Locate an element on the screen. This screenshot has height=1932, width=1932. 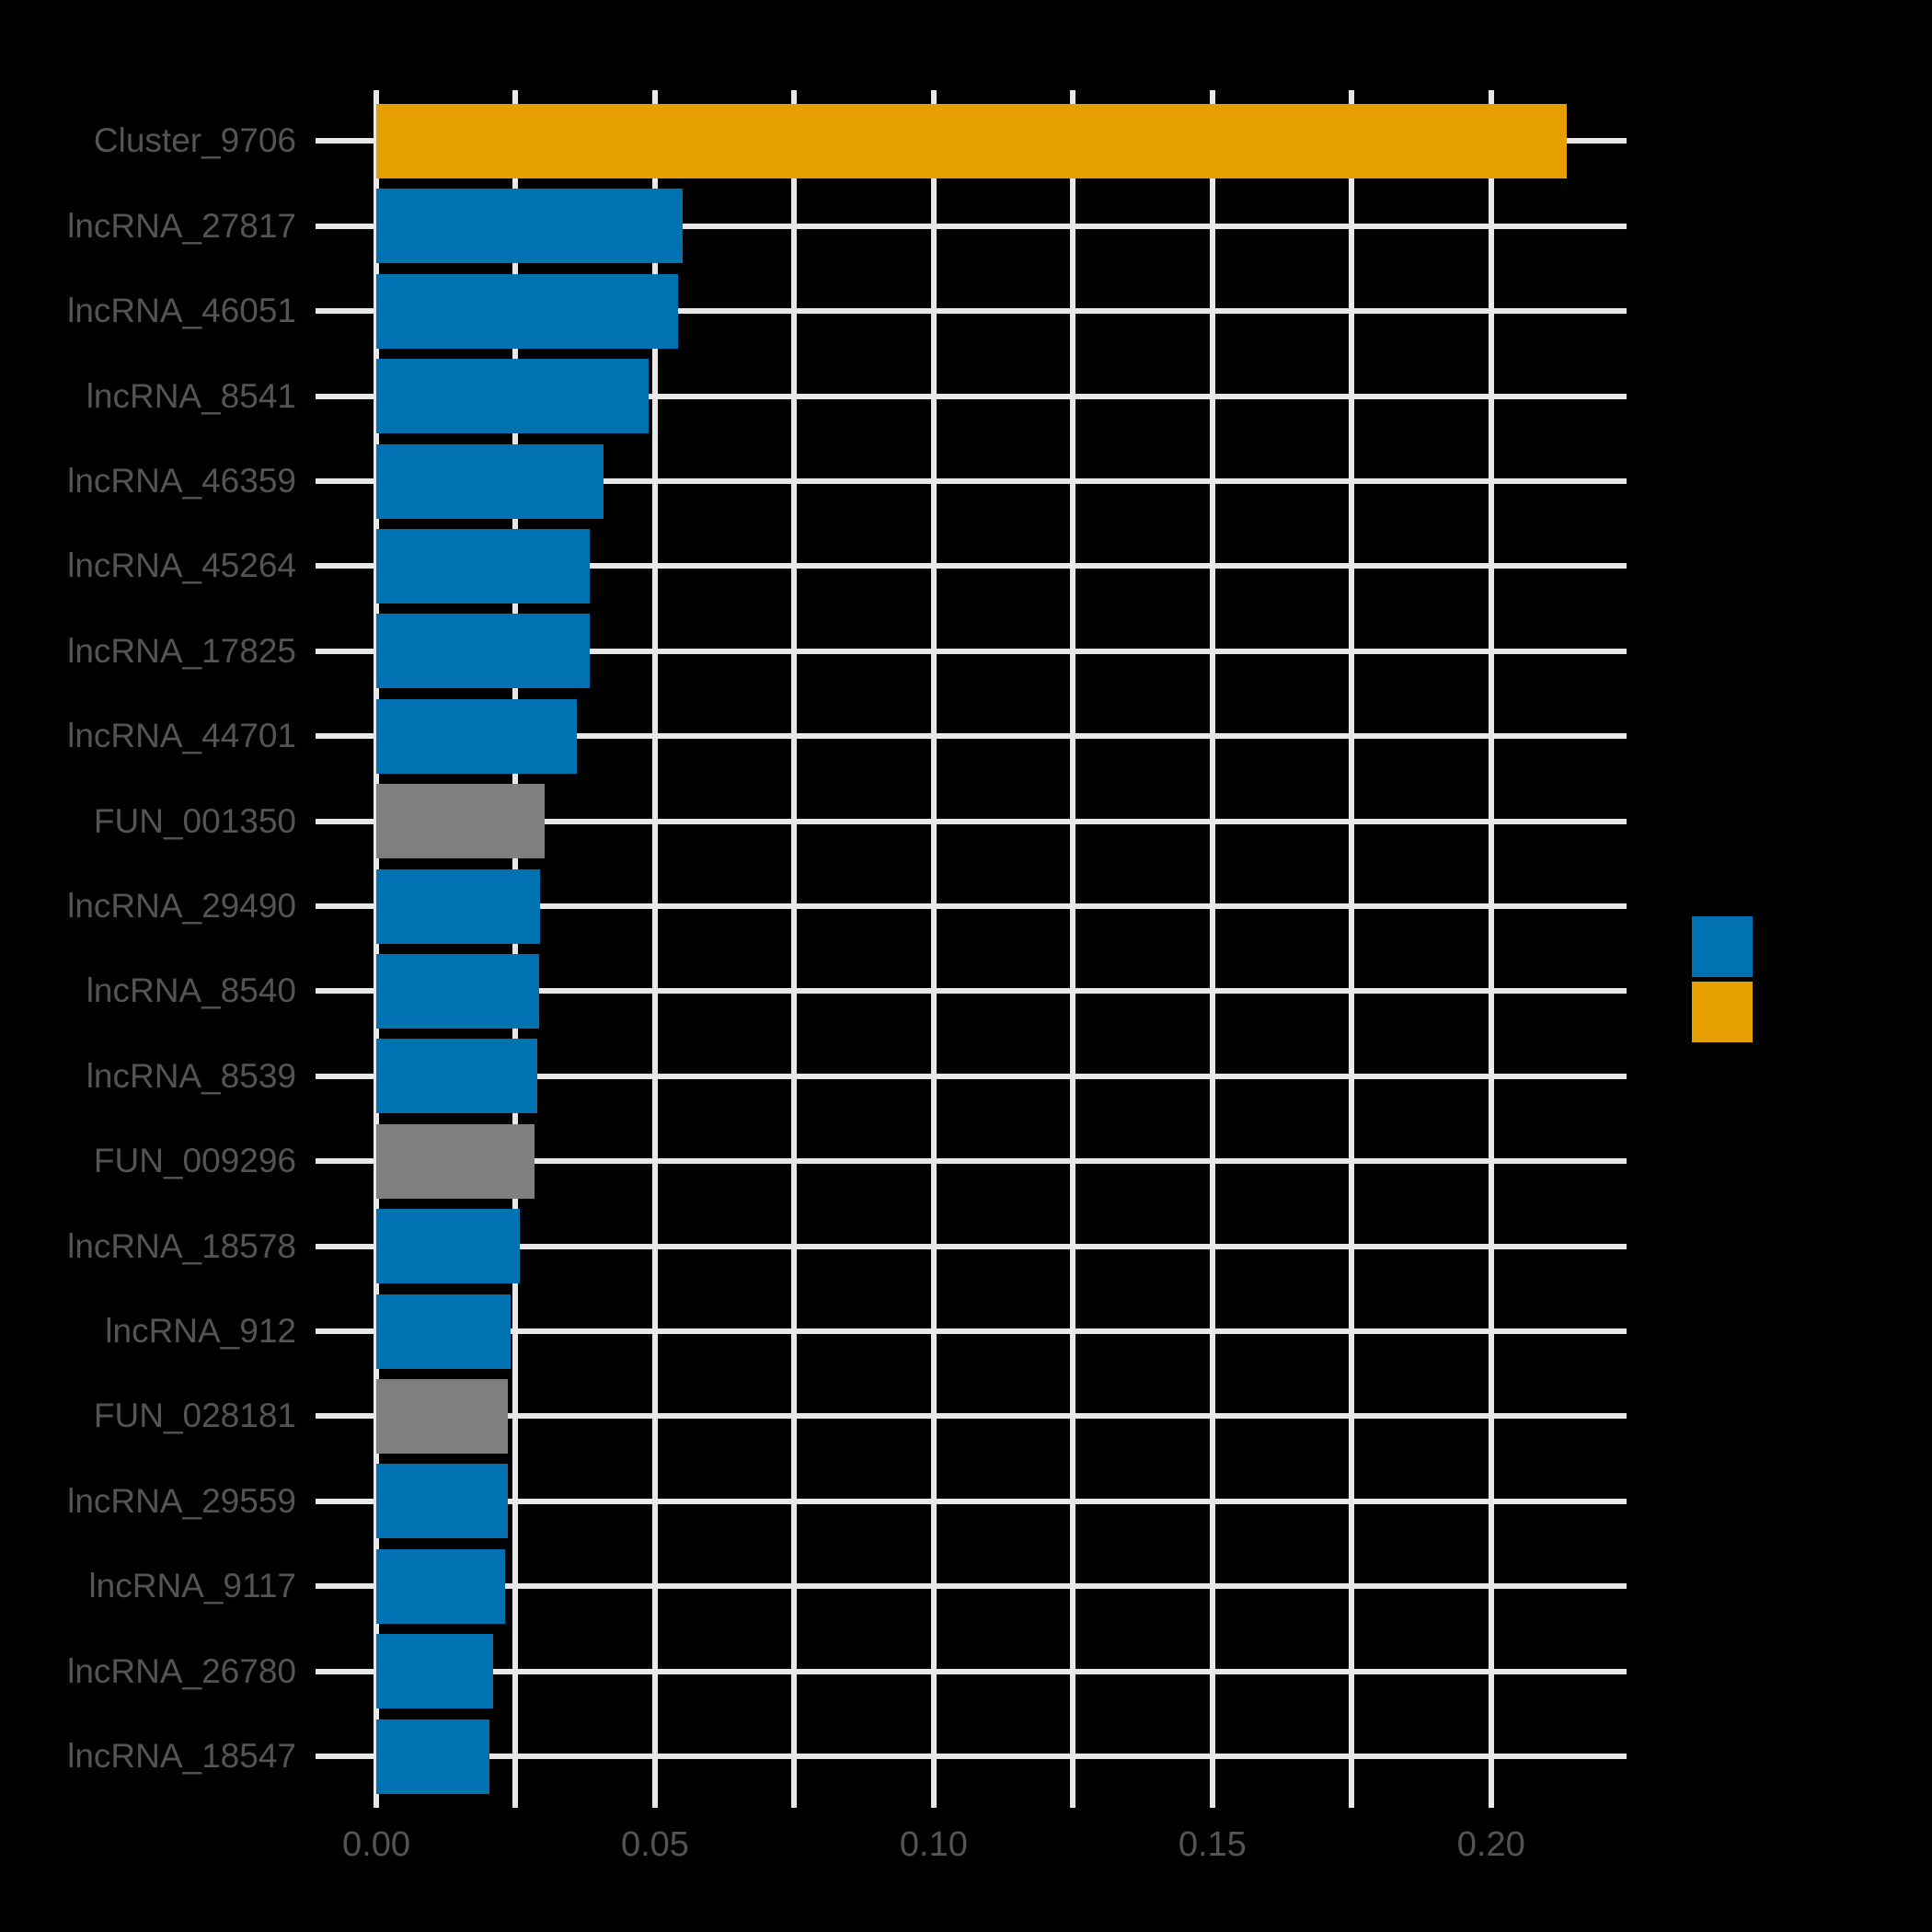
y-axis-label: lncRNA_46359 is located at coordinates (181, 481).